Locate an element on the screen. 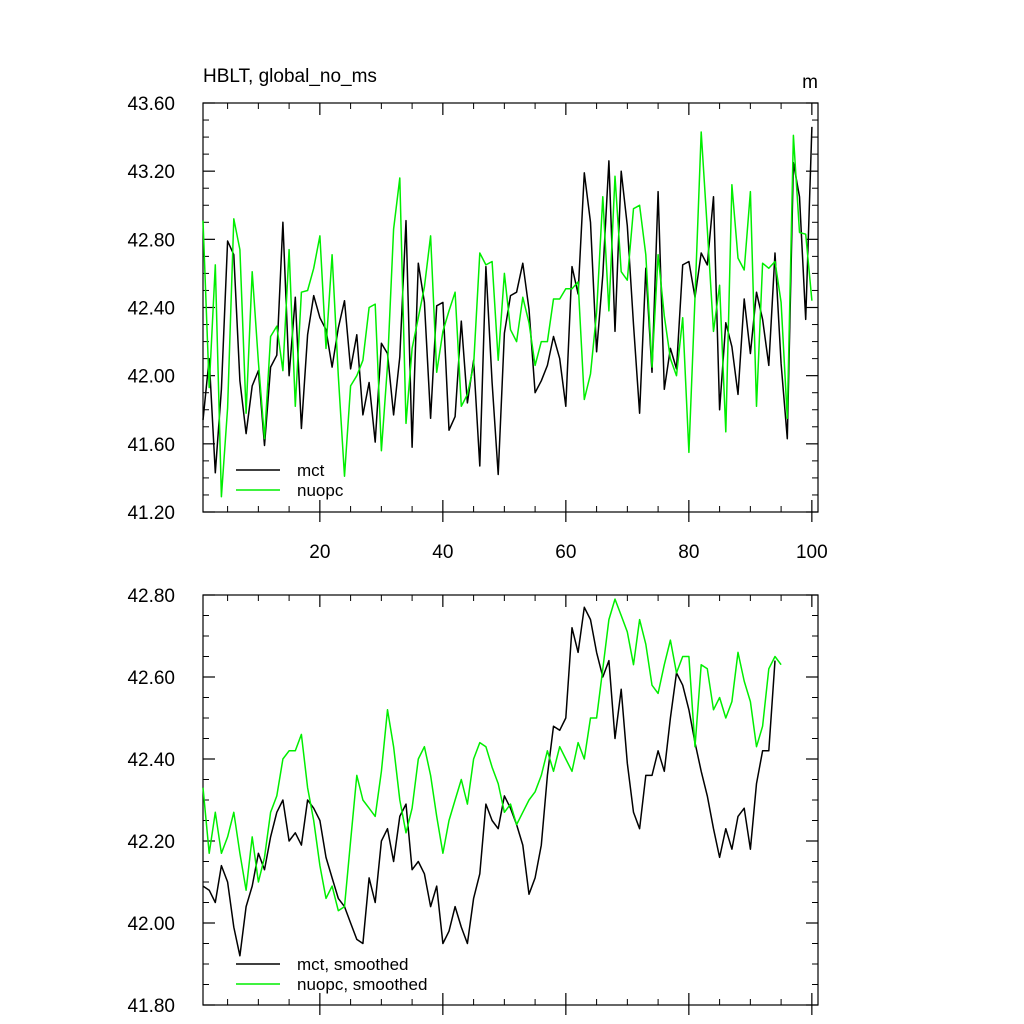 This screenshot has width=1024, height=1024. y-tick-label: 43.60 is located at coordinates (151, 104).